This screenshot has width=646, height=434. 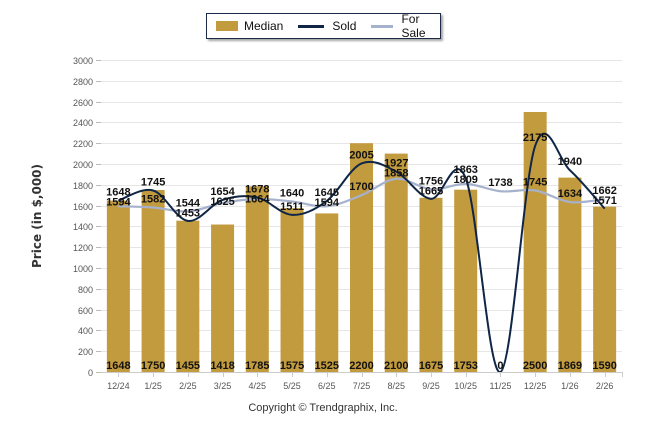 I want to click on x-tick-label: 5/25, so click(x=292, y=386).